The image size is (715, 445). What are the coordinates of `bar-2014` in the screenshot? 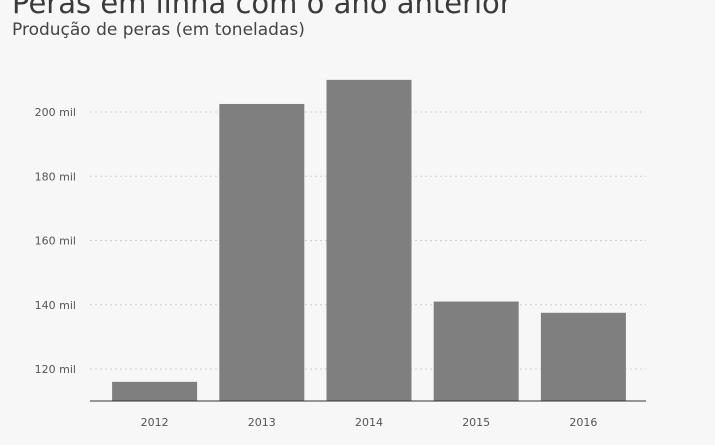 It's located at (369, 240).